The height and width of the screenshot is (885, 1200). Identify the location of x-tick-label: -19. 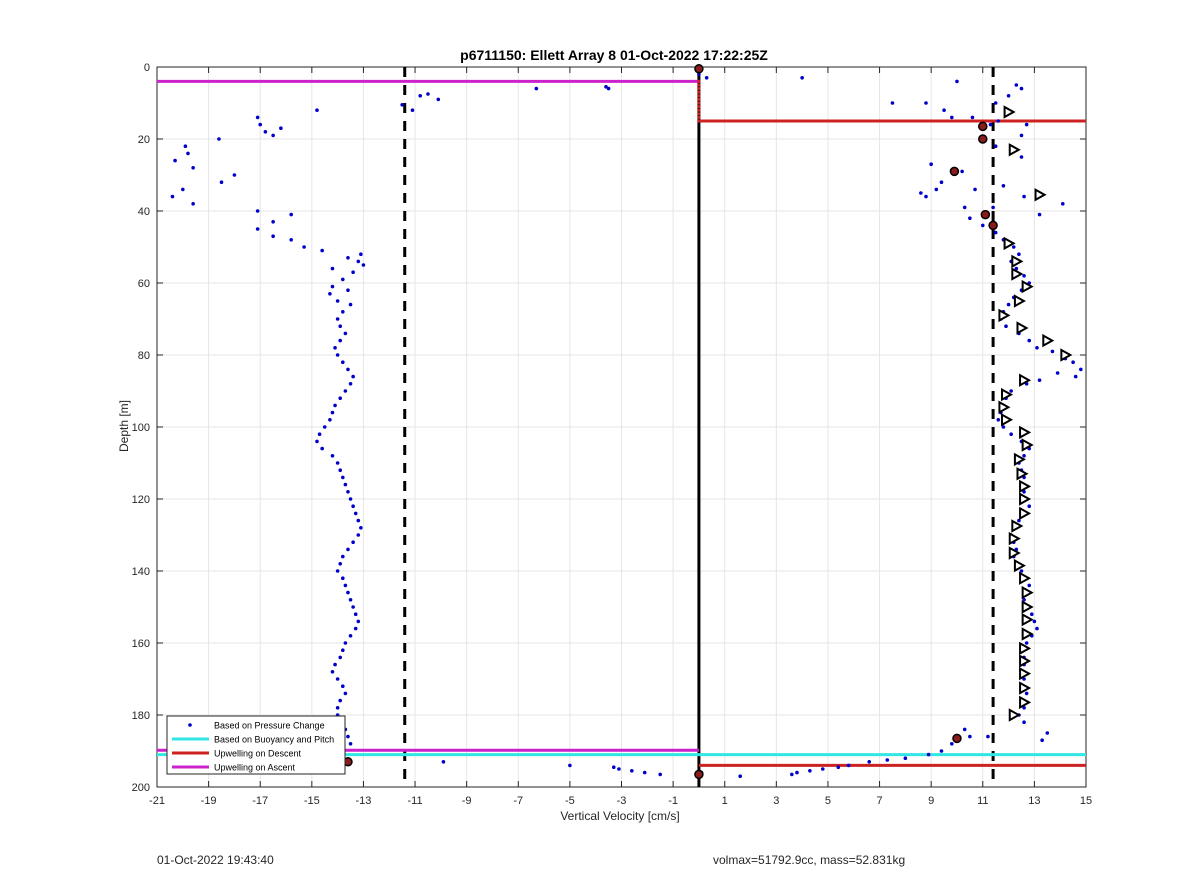
(209, 801).